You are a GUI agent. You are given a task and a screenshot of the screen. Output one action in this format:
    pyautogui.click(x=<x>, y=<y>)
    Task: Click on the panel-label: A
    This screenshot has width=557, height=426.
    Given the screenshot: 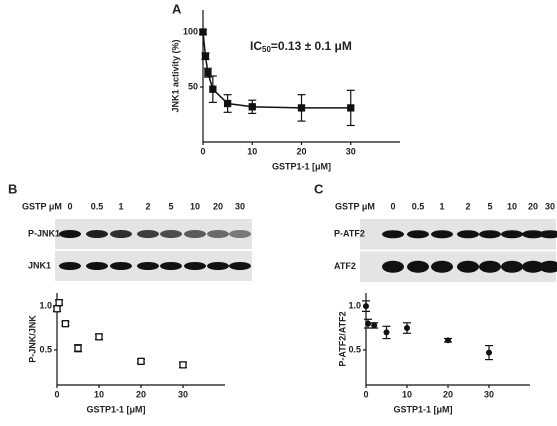 What is the action you would take?
    pyautogui.click(x=177, y=8)
    